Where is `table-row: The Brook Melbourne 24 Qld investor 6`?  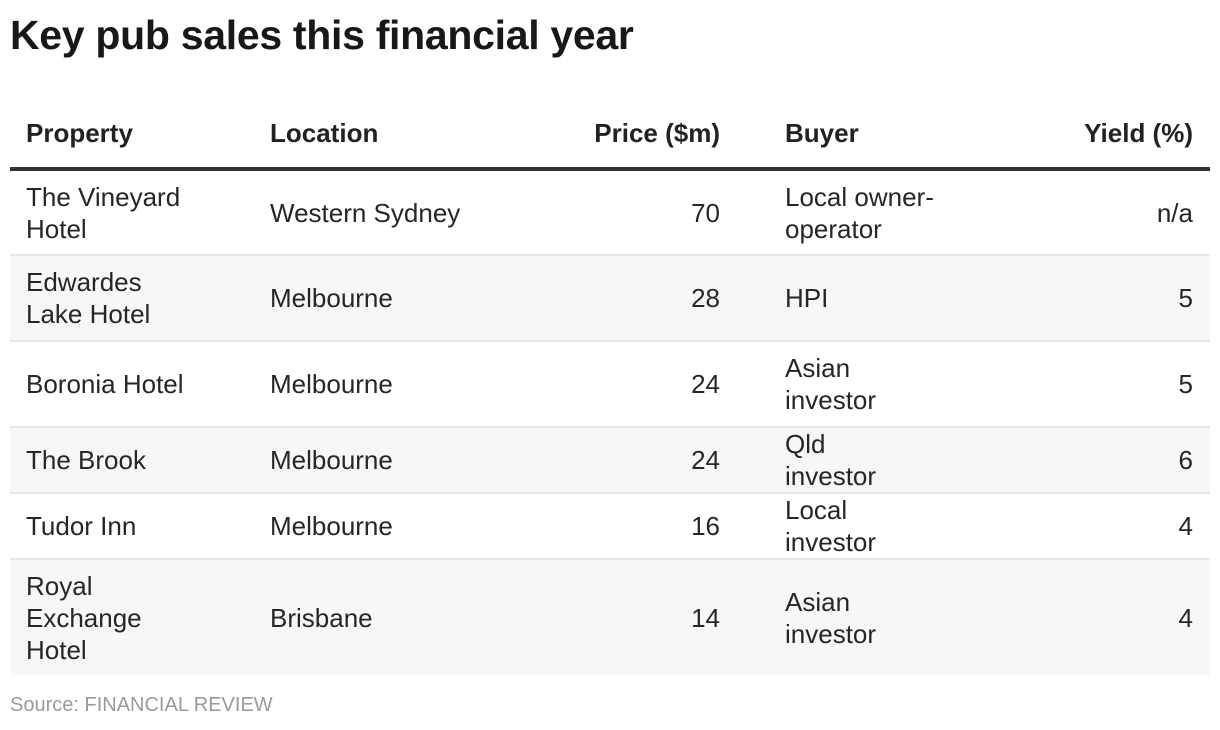
table-row: The Brook Melbourne 24 Qld investor 6 is located at coordinates (610, 460).